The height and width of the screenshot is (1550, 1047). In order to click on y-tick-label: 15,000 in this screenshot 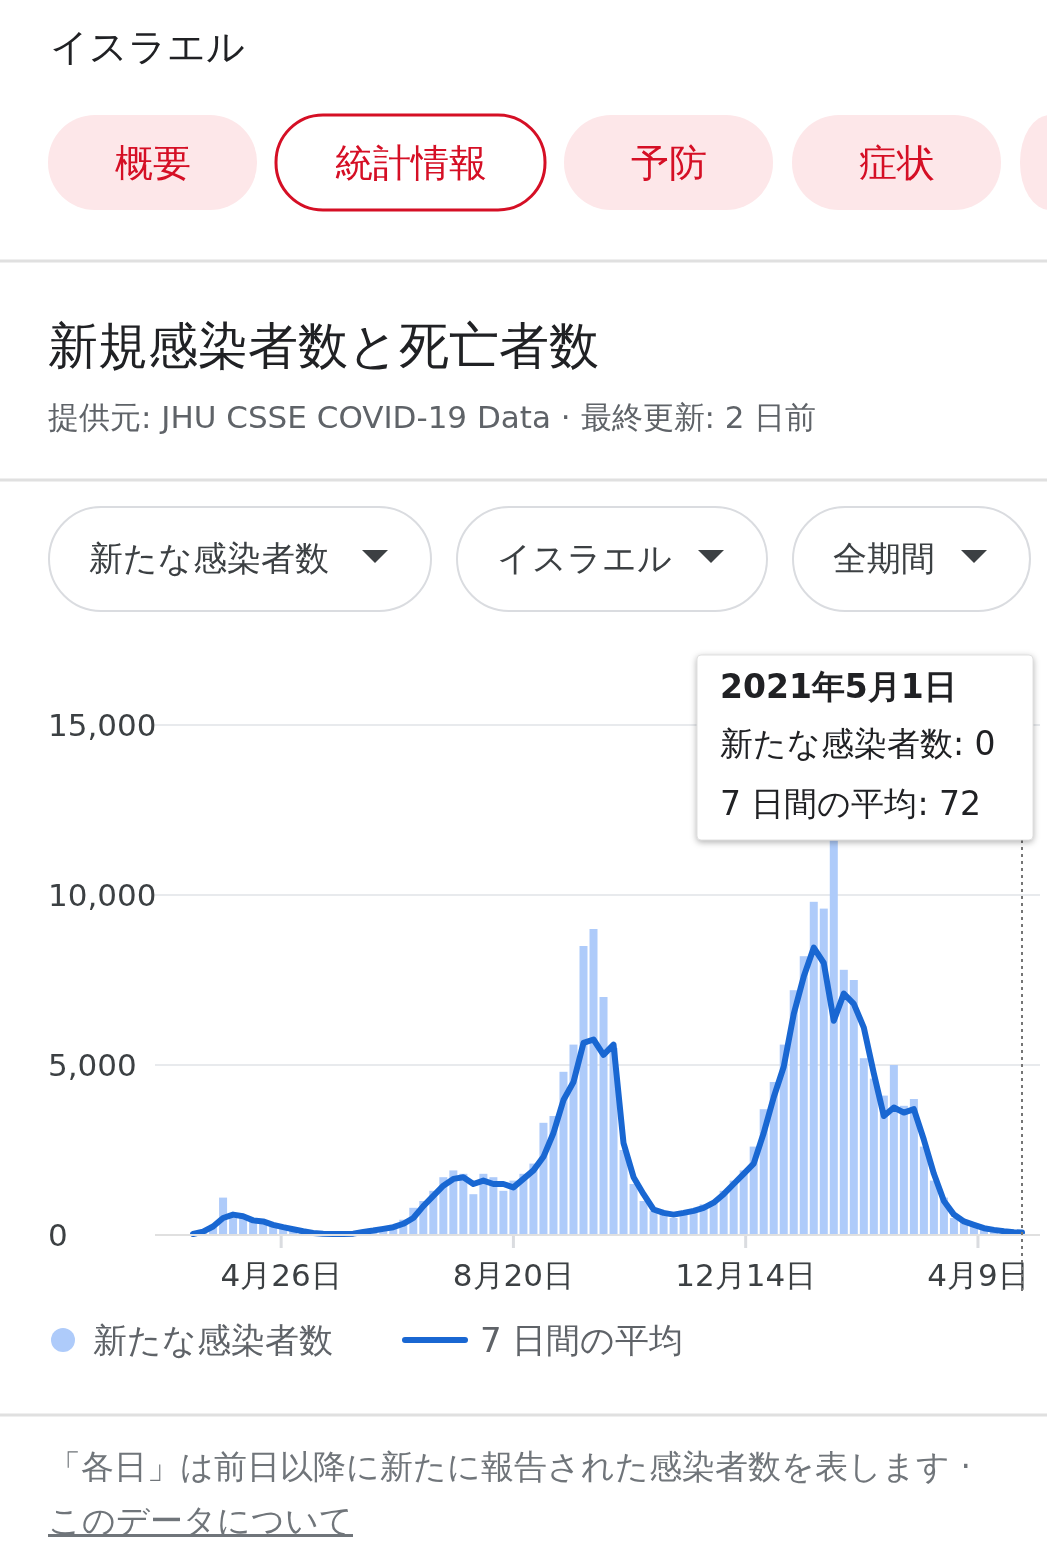, I will do `click(102, 725)`.